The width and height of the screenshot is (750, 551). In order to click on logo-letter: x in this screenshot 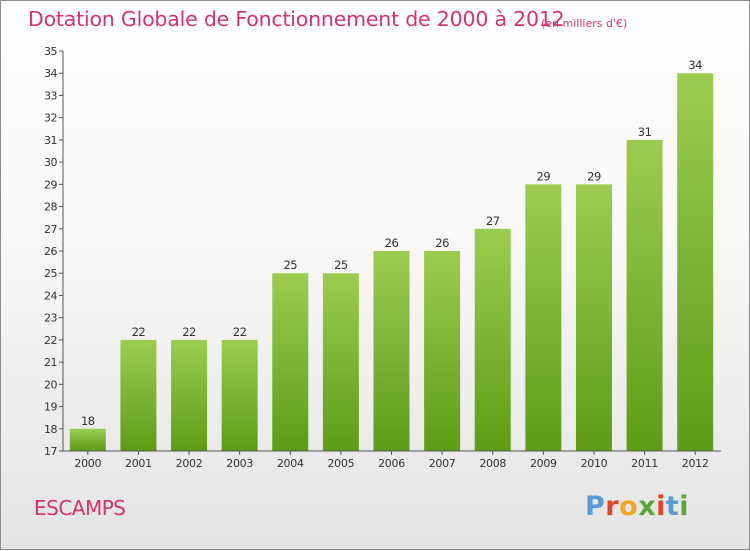, I will do `click(647, 506)`.